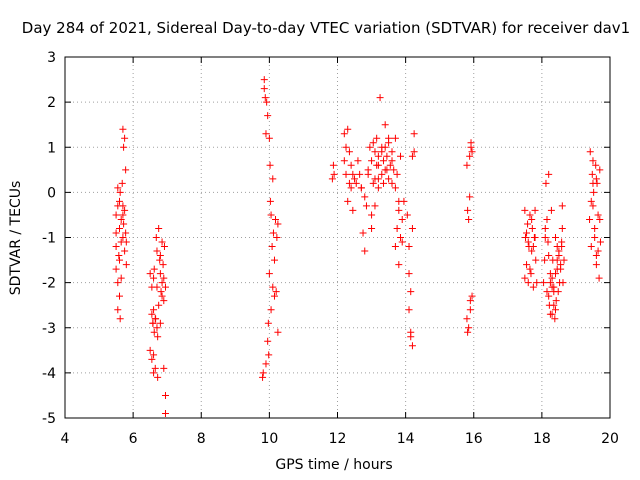 The height and width of the screenshot is (480, 640). Describe the element at coordinates (333, 465) in the screenshot. I see `x-axis-label: GPS time / hours` at that location.